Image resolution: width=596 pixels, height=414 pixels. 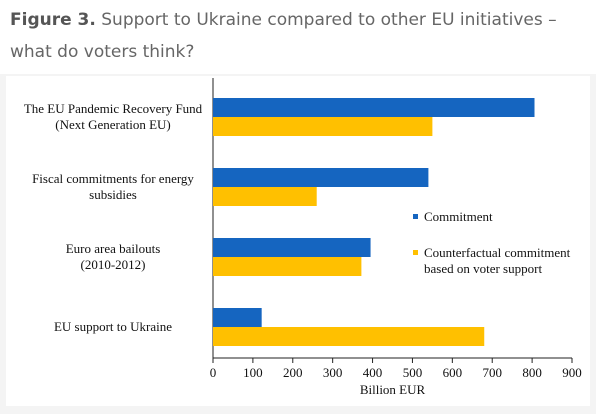 I want to click on x-tick-label: 0, so click(x=213, y=372).